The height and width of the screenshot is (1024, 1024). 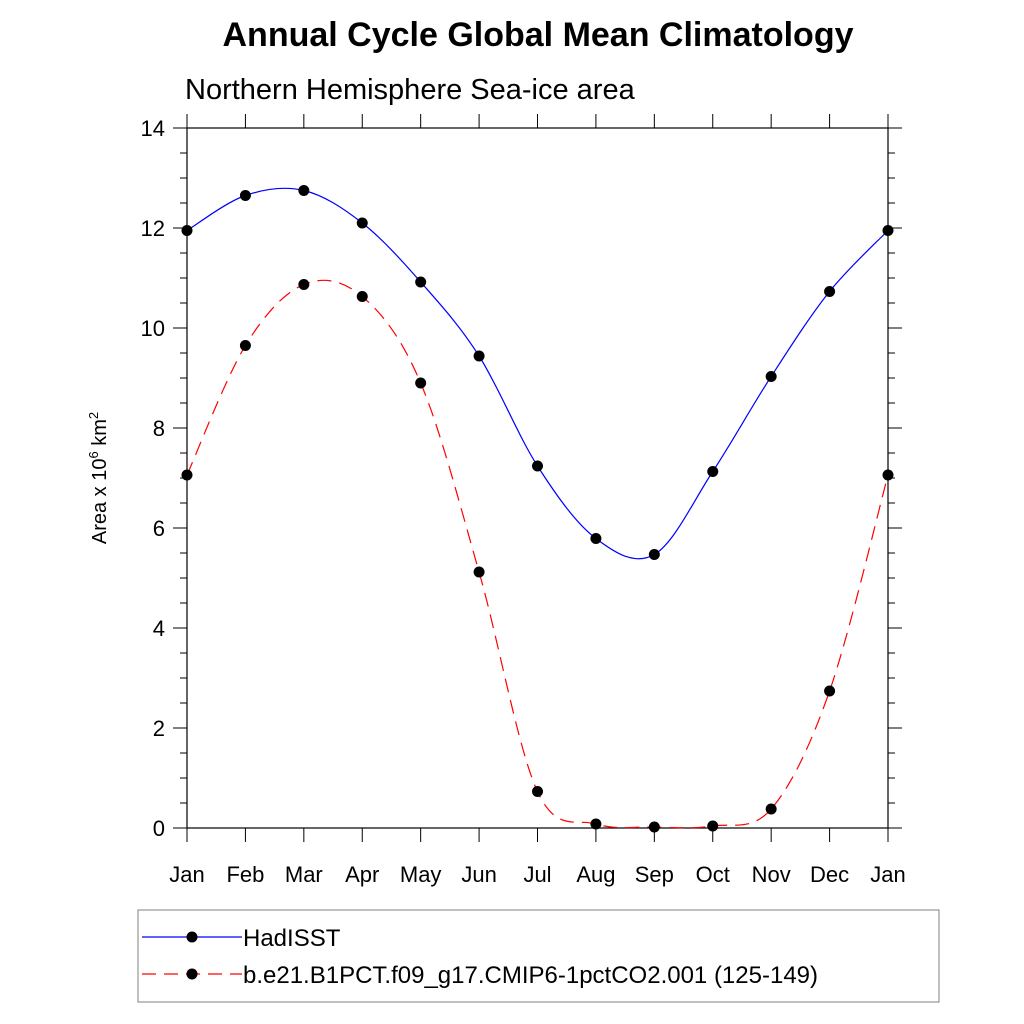 What do you see at coordinates (421, 874) in the screenshot?
I see `x-tick-label: May` at bounding box center [421, 874].